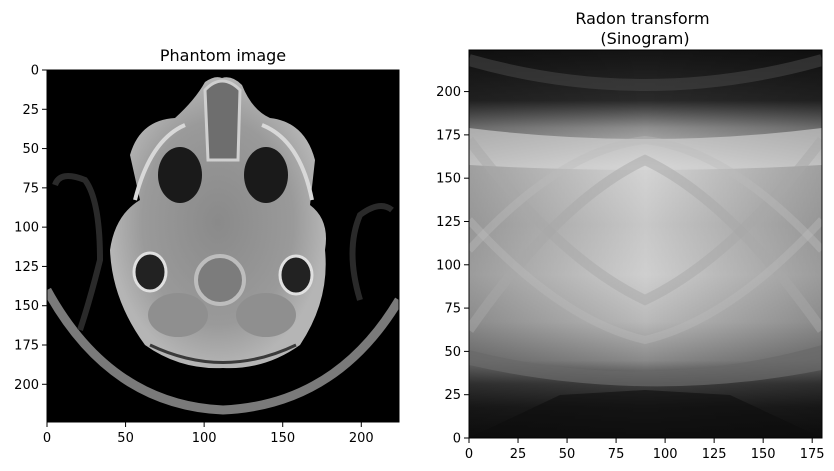 This screenshot has height=471, width=834. Describe the element at coordinates (125, 438) in the screenshot. I see `phantom-x-tick-label: 50` at that location.